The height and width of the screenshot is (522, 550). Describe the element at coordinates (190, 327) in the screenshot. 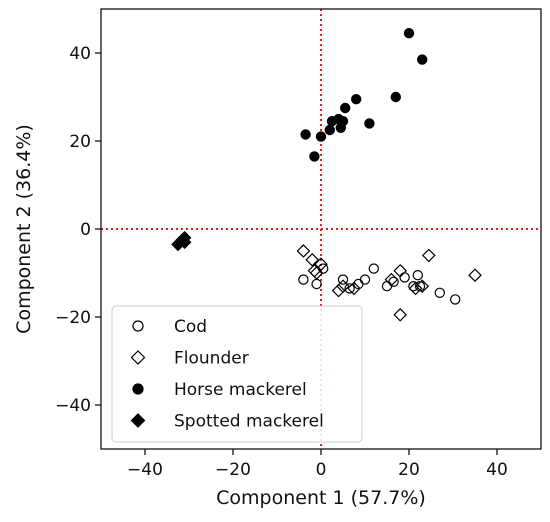

I see `legend-label-cod: Cod` at that location.